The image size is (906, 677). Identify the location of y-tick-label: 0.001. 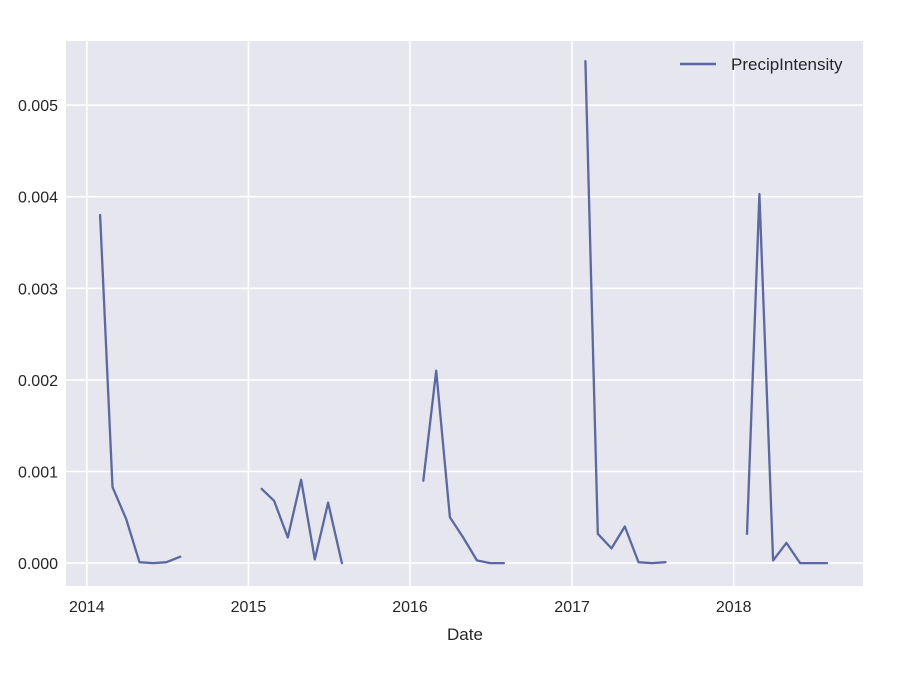
(38, 473).